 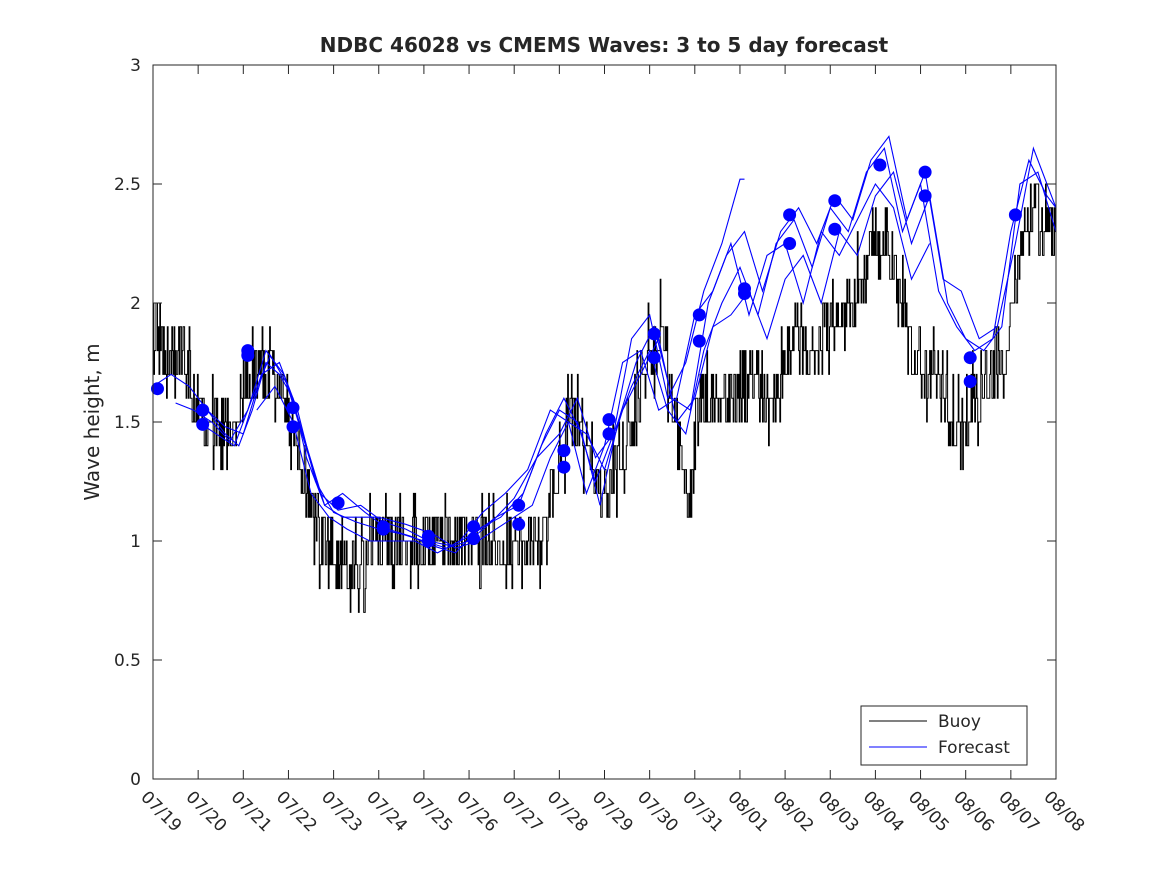 I want to click on x-tick-label-1: 07/20, so click(x=206, y=811).